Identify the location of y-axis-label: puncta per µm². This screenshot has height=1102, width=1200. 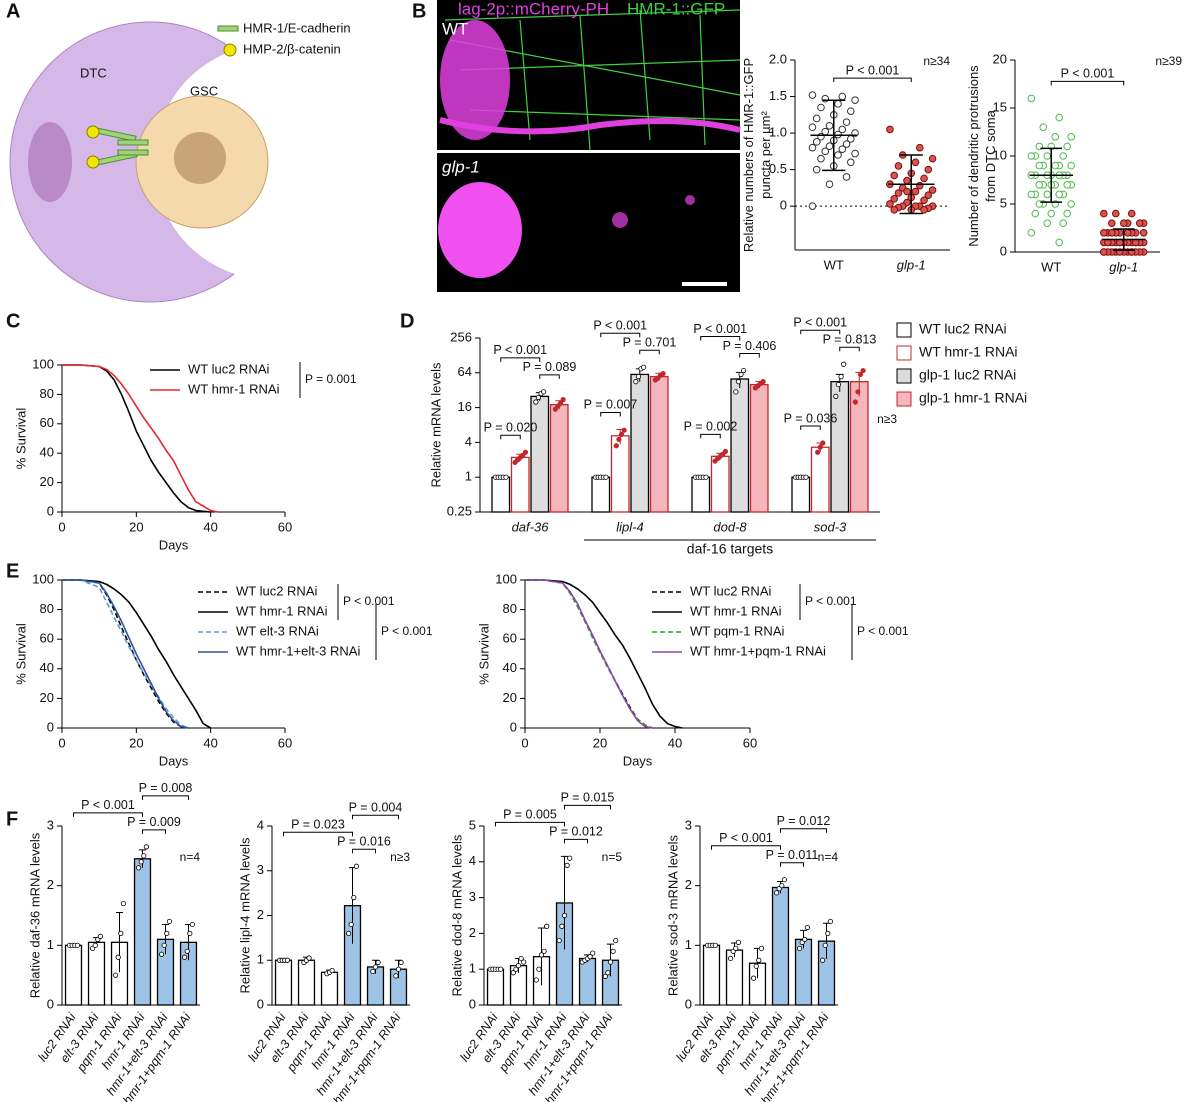
(765, 154).